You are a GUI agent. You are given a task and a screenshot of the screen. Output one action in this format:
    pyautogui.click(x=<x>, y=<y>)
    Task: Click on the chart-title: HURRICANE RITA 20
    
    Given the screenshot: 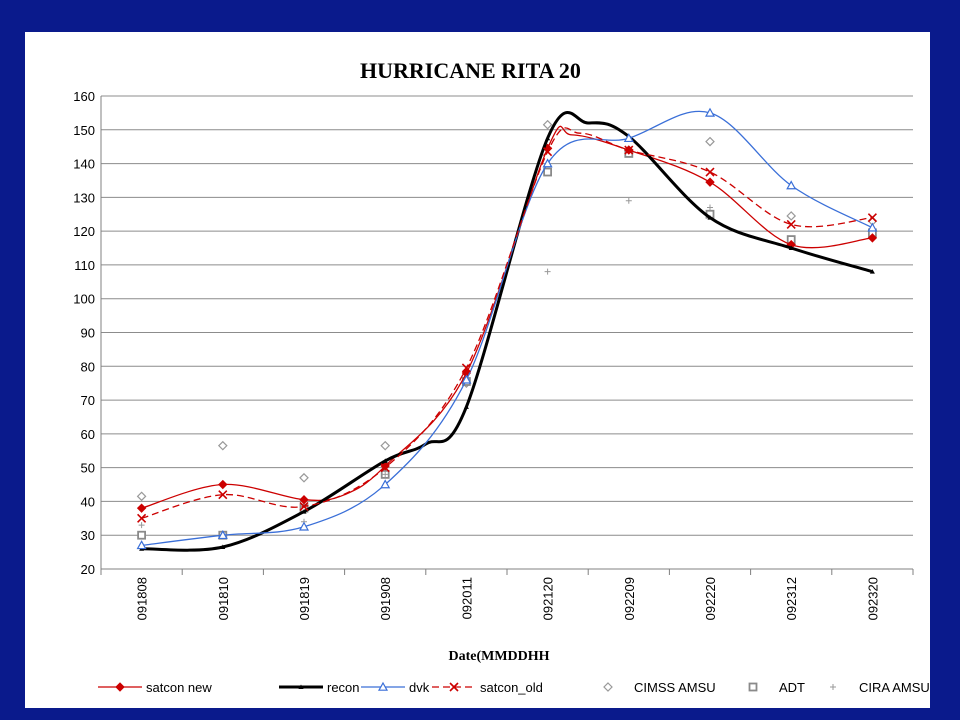 What is the action you would take?
    pyautogui.click(x=470, y=70)
    